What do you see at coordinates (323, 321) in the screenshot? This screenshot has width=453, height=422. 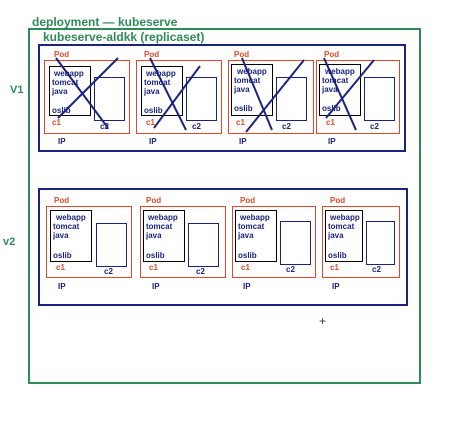 I see `crosshair-icon: +` at bounding box center [323, 321].